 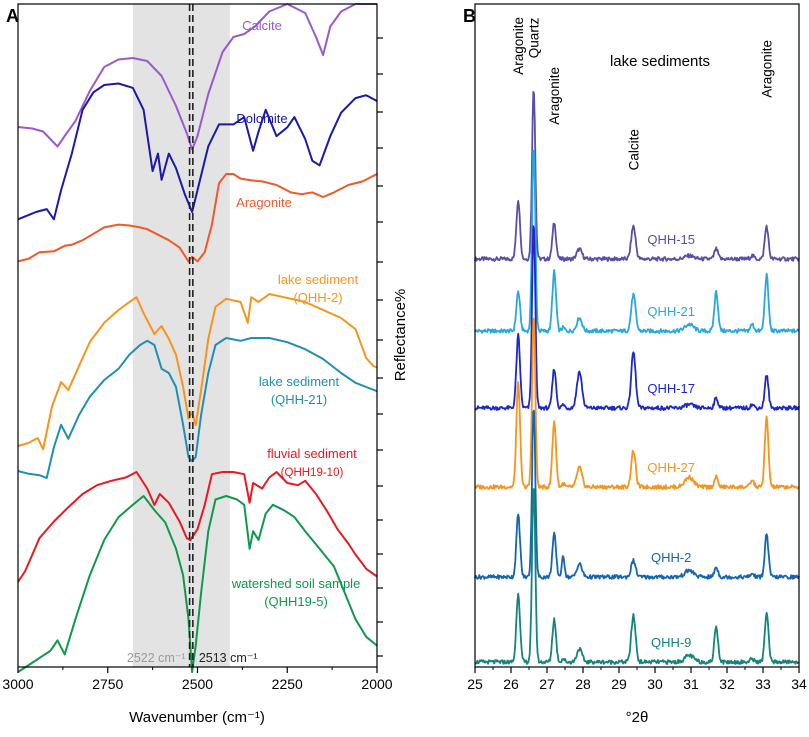 What do you see at coordinates (655, 684) in the screenshot?
I see `x-tick-label: 30` at bounding box center [655, 684].